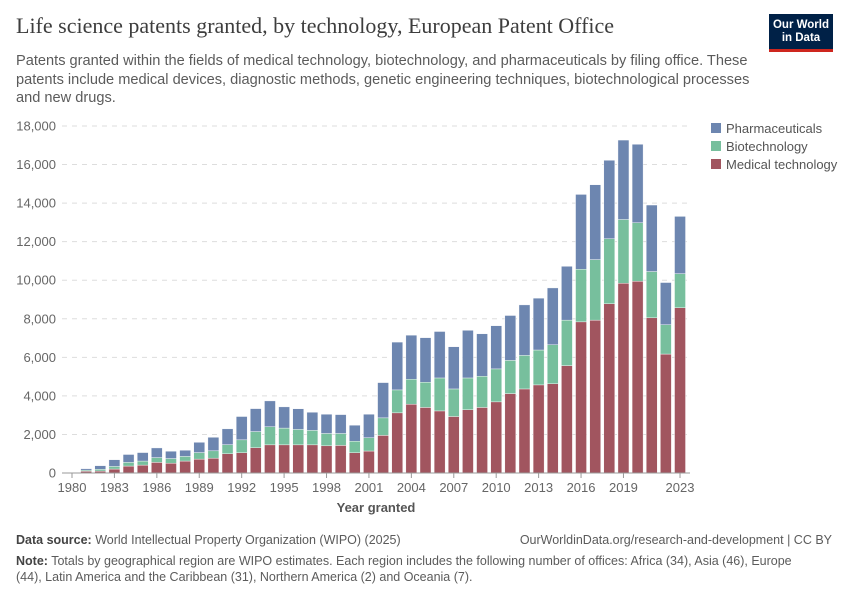 This screenshot has width=850, height=600. Describe the element at coordinates (36, 280) in the screenshot. I see `y-tick-label: 10,000` at that location.